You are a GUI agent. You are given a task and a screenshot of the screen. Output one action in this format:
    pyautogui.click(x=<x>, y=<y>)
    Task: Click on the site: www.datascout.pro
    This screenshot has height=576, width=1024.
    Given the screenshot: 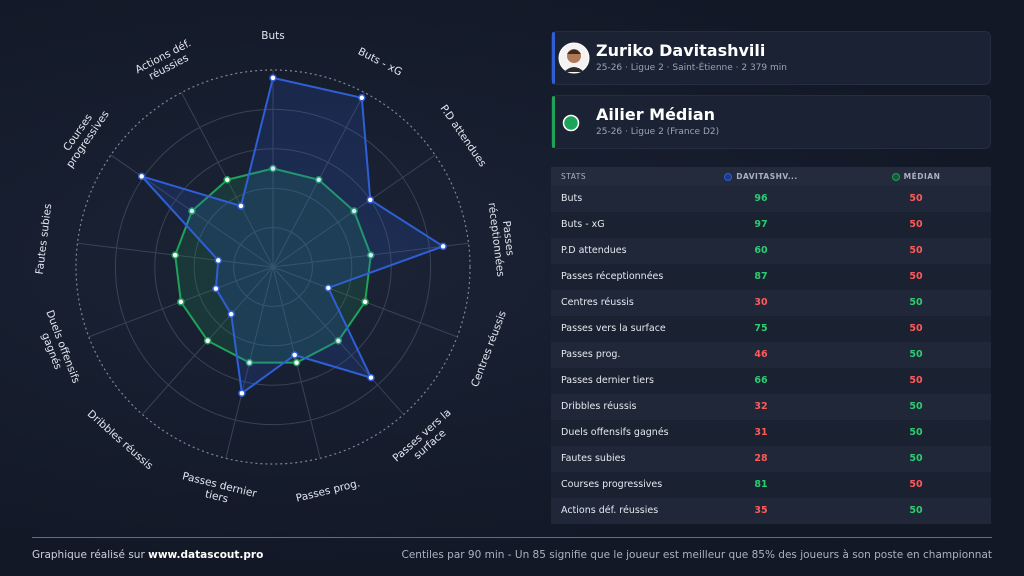 What is the action you would take?
    pyautogui.click(x=206, y=555)
    